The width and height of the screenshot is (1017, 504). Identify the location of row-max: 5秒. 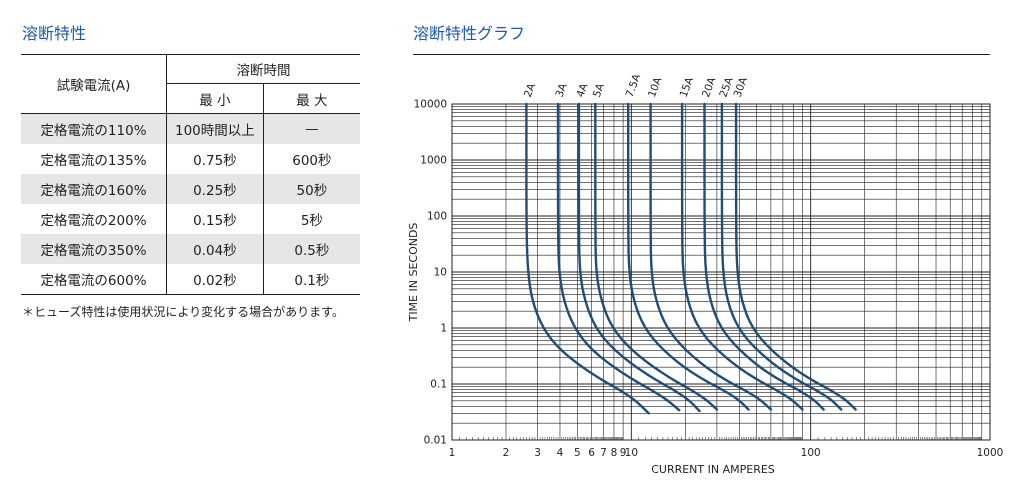
(311, 219).